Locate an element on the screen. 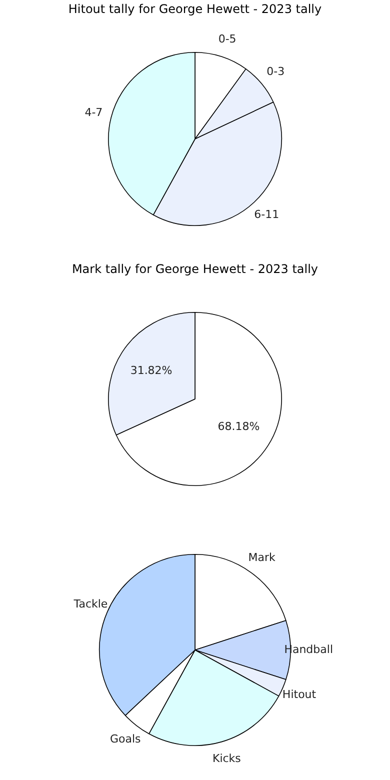 This screenshot has height=780, width=390. slice-label: 0-3 is located at coordinates (275, 71).